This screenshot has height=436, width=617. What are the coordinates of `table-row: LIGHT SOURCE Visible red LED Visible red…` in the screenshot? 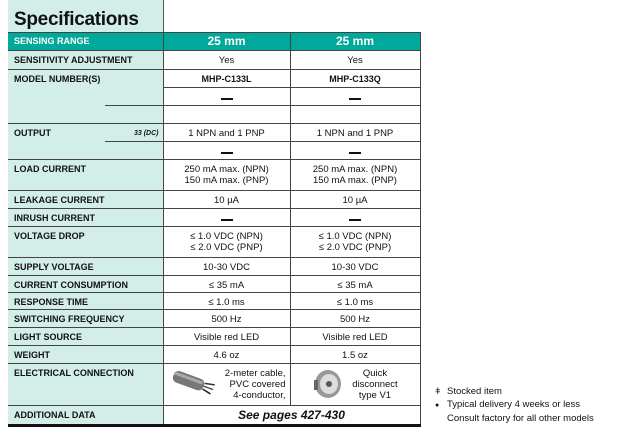 It's located at (214, 336).